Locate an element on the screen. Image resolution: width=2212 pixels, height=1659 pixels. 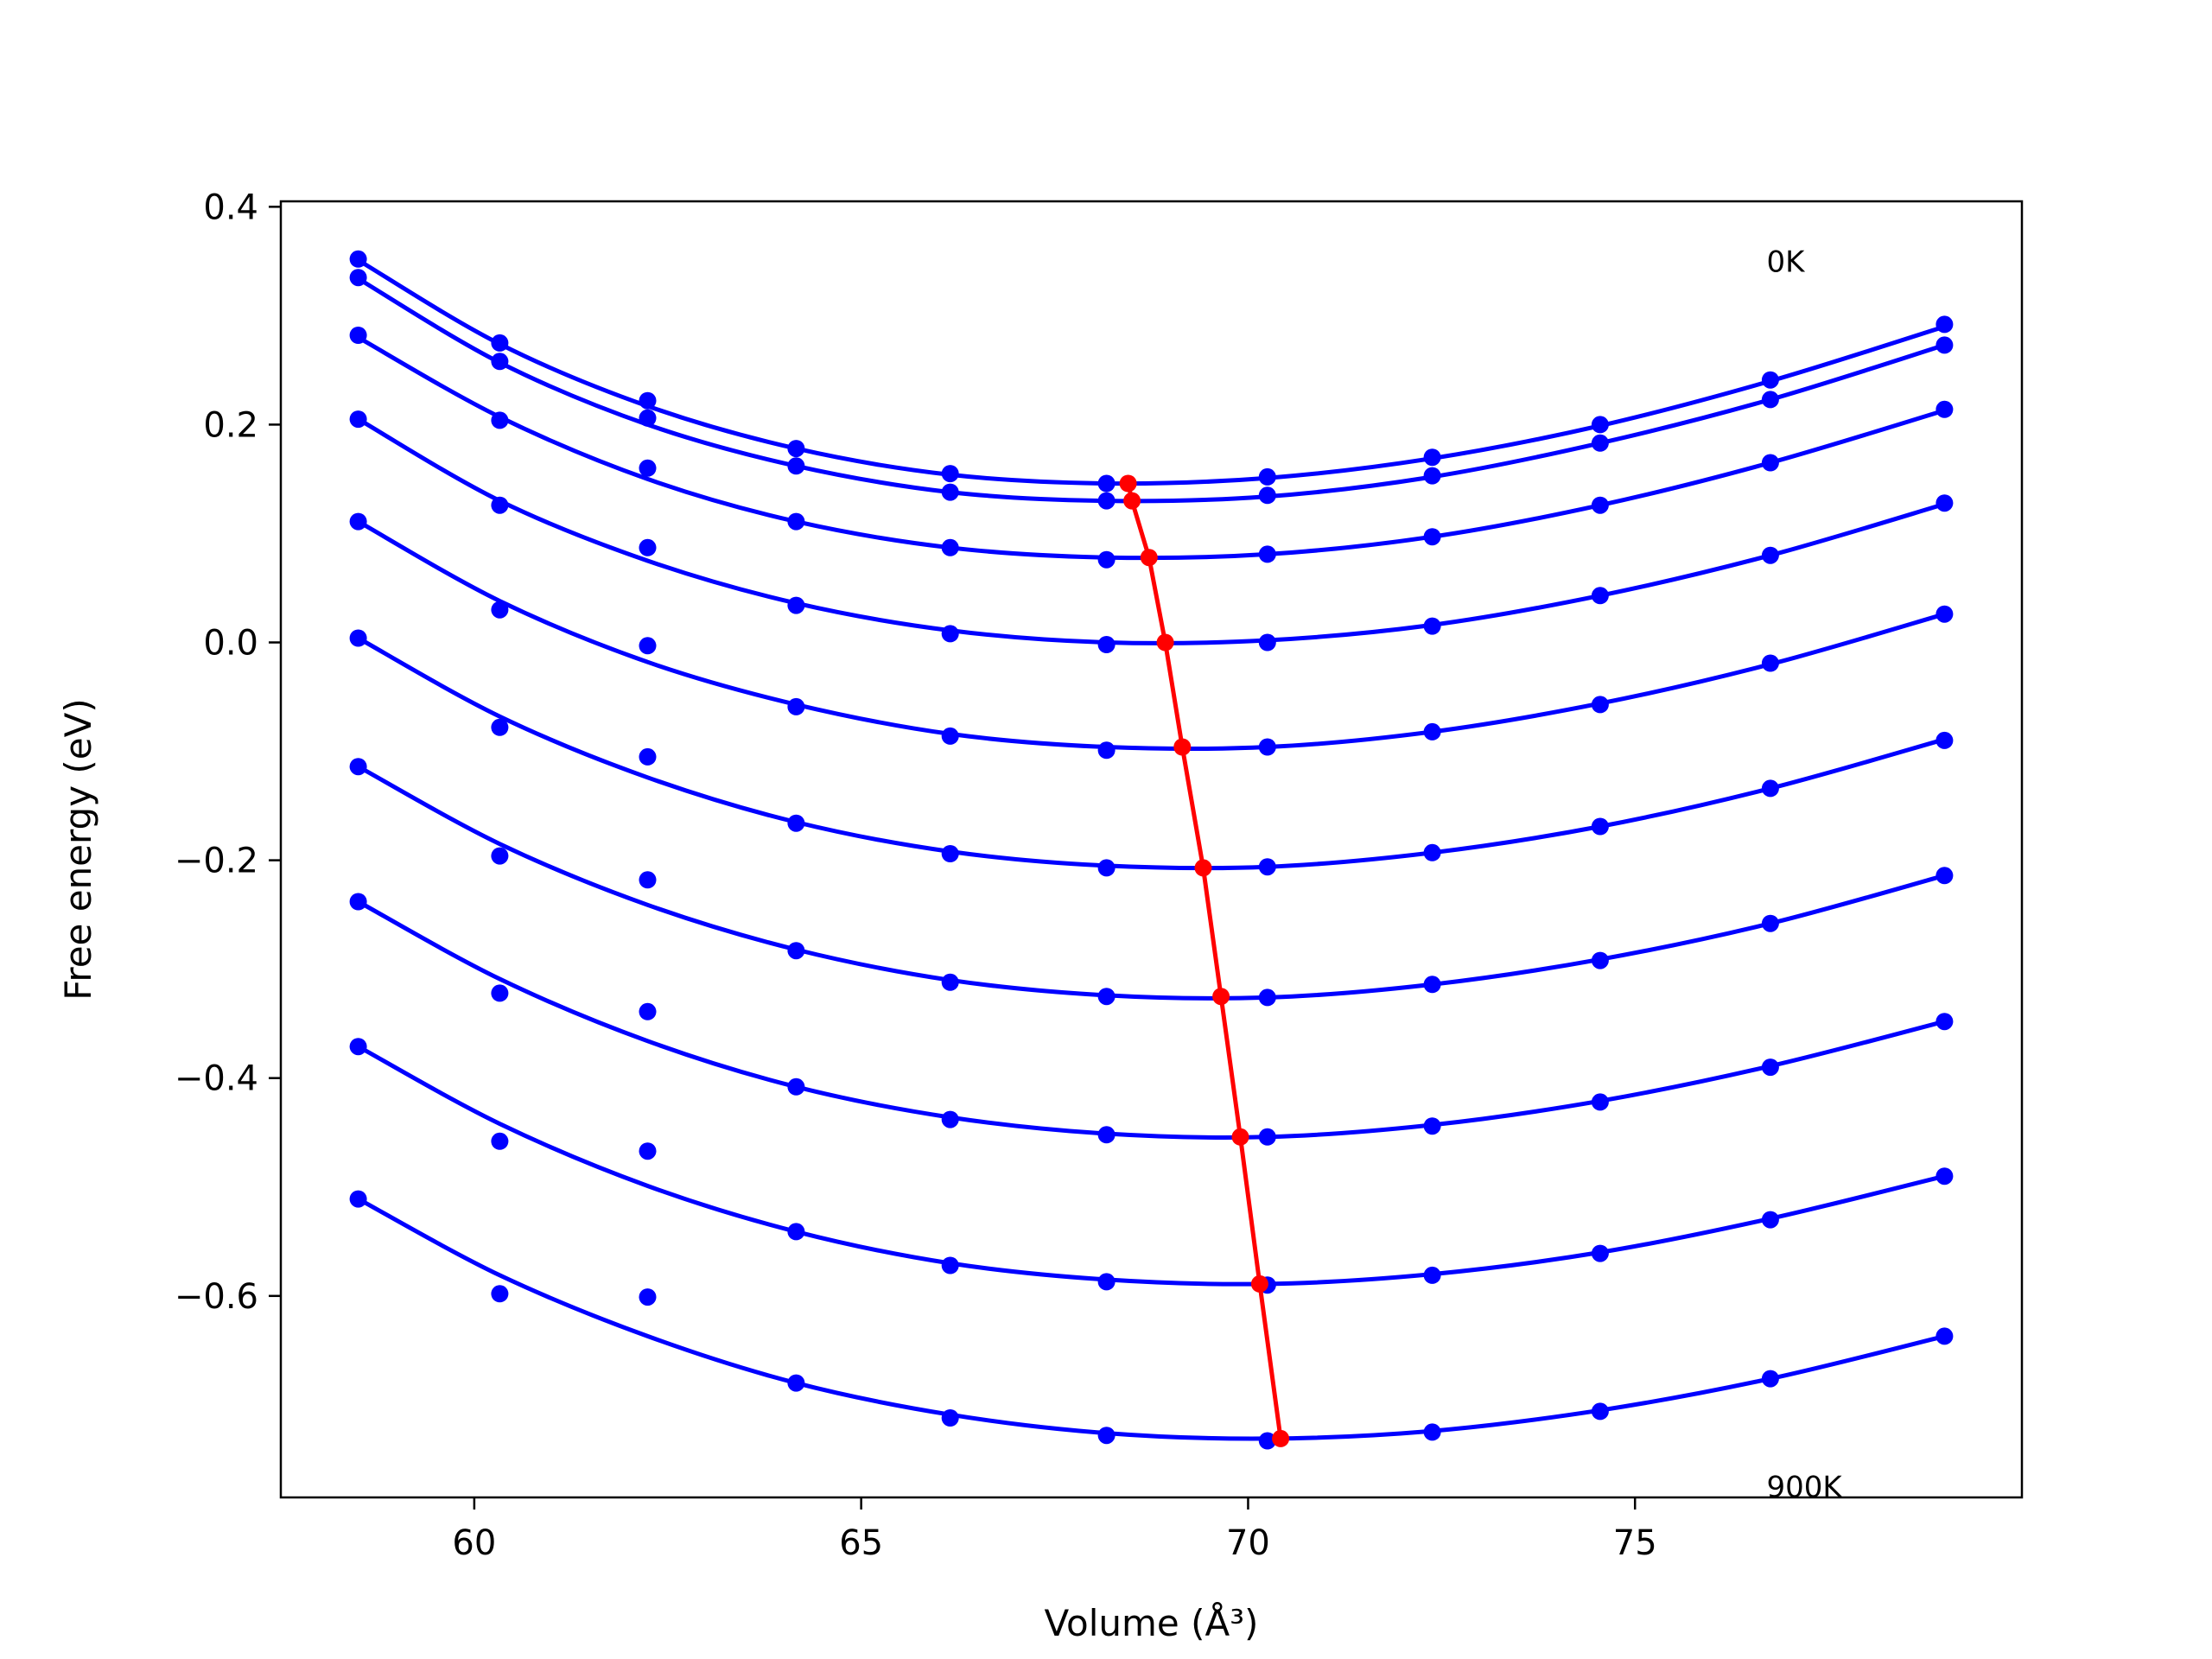
annotation-1: 0K is located at coordinates (1786, 262).